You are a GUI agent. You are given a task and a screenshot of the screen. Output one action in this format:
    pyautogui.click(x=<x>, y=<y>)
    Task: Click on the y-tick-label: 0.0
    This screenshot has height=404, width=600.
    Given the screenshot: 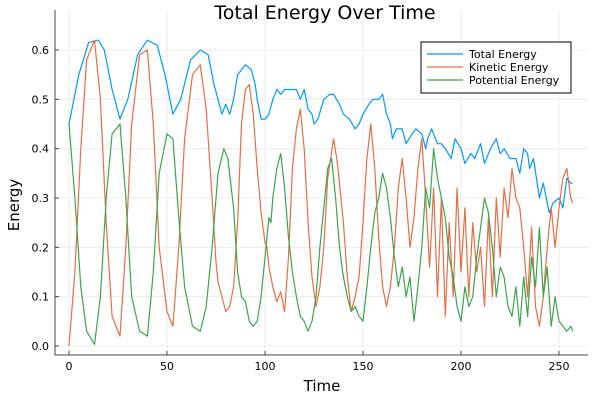 What is the action you would take?
    pyautogui.click(x=41, y=346)
    